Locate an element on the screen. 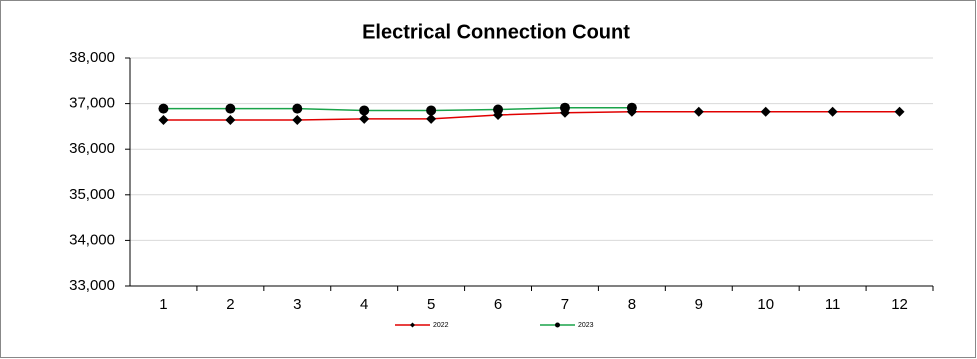  x-tick-label: 11 is located at coordinates (833, 304).